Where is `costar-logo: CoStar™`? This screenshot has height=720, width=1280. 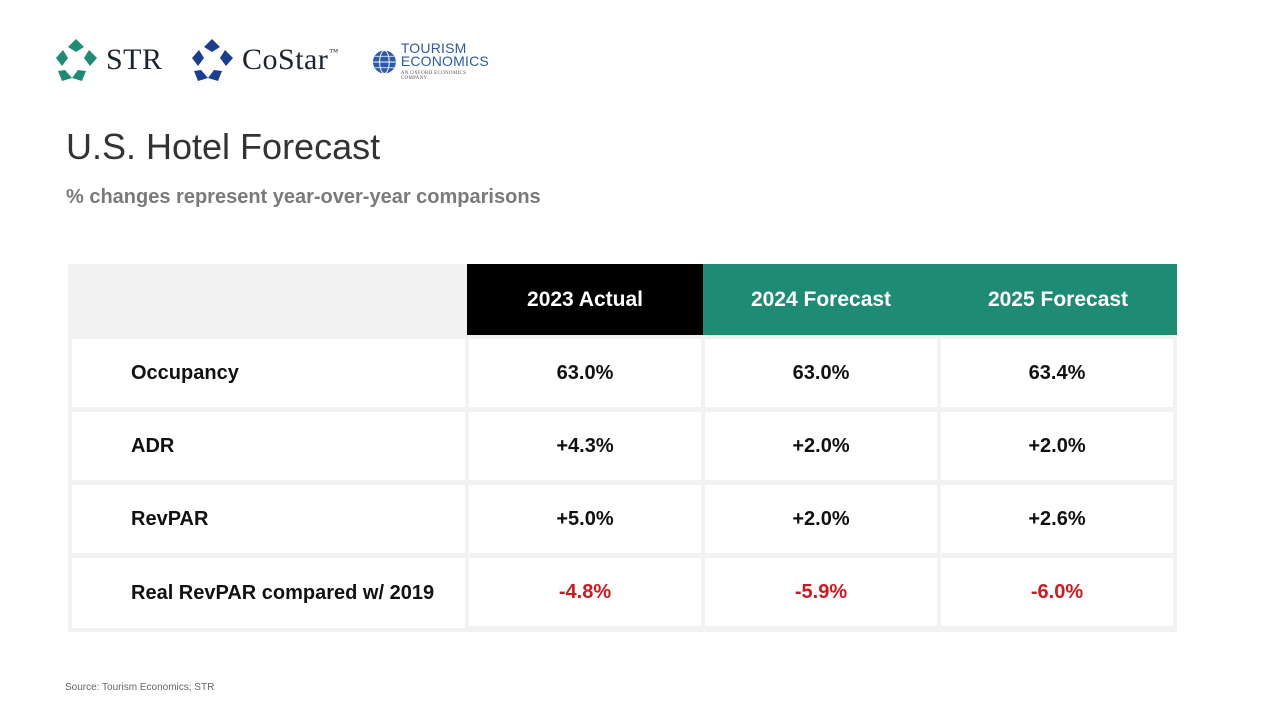 costar-logo: CoStar™ is located at coordinates (264, 60).